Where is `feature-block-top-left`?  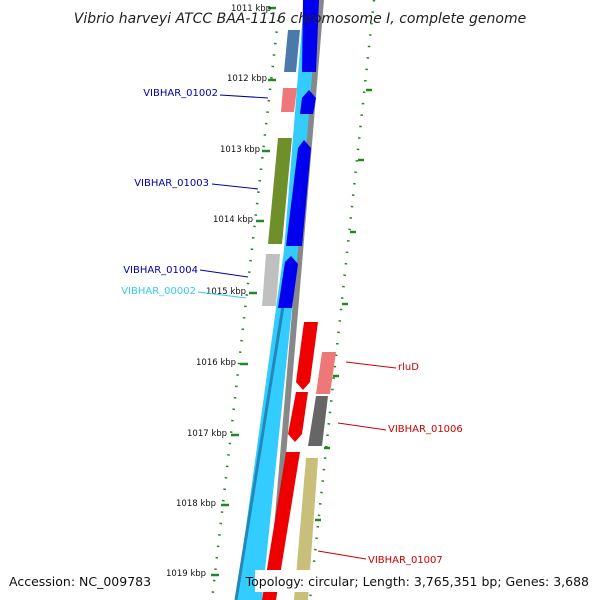
feature-block-top-left is located at coordinates (292, 51).